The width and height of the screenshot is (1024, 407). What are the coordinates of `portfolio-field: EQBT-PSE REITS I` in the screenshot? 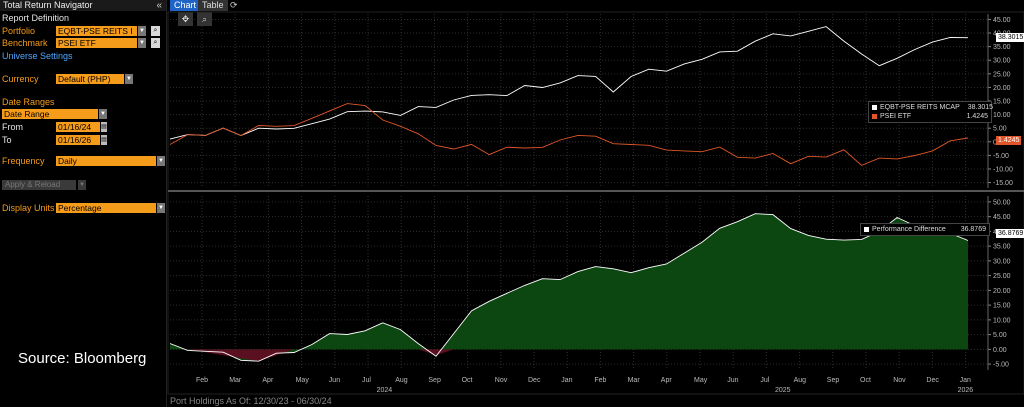 It's located at (96, 31).